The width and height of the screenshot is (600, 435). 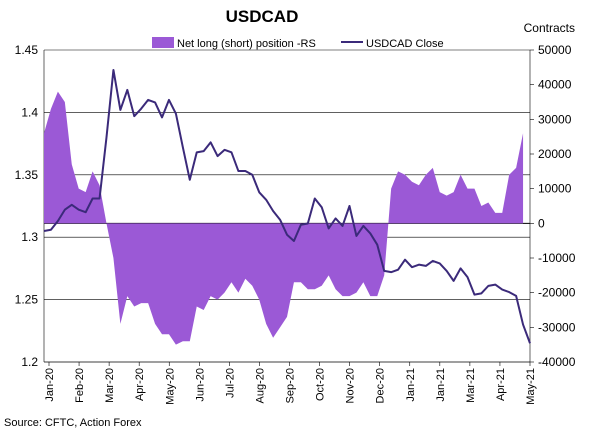 I want to click on x-tick-label: Jun-20, so click(x=200, y=385).